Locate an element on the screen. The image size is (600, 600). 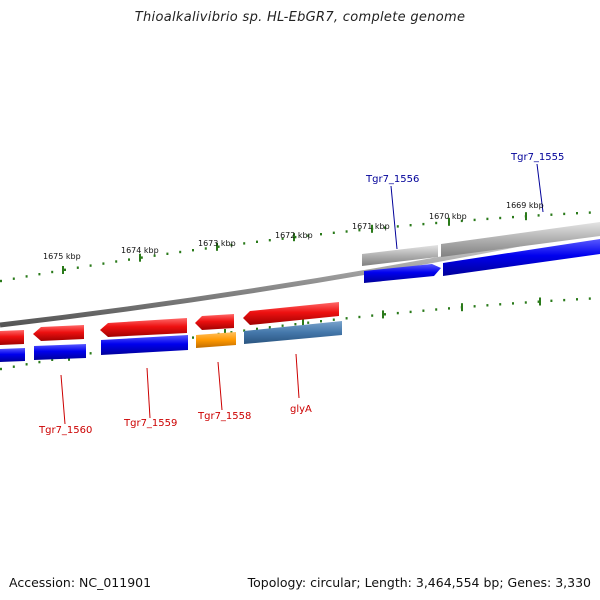
gene-label-tgr7-1560: Tgr7_1560 is located at coordinates (65, 430).